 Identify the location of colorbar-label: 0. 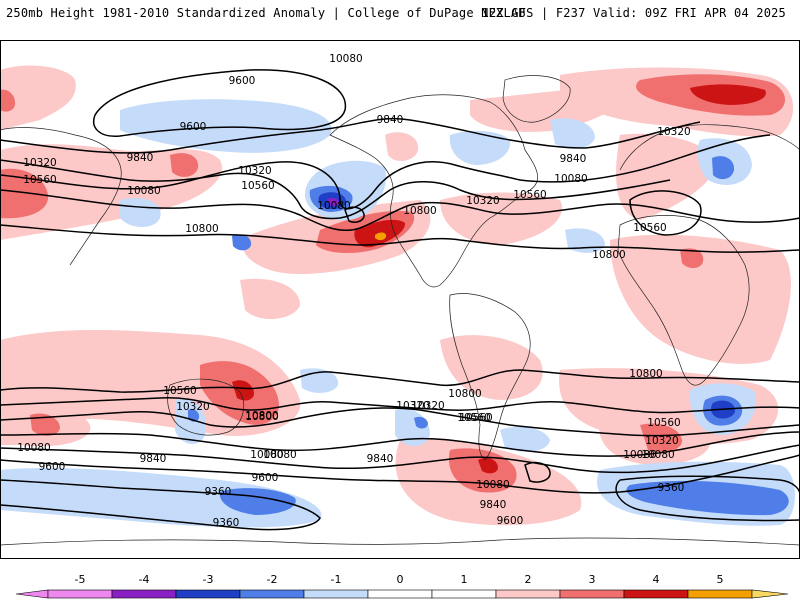
(400, 579).